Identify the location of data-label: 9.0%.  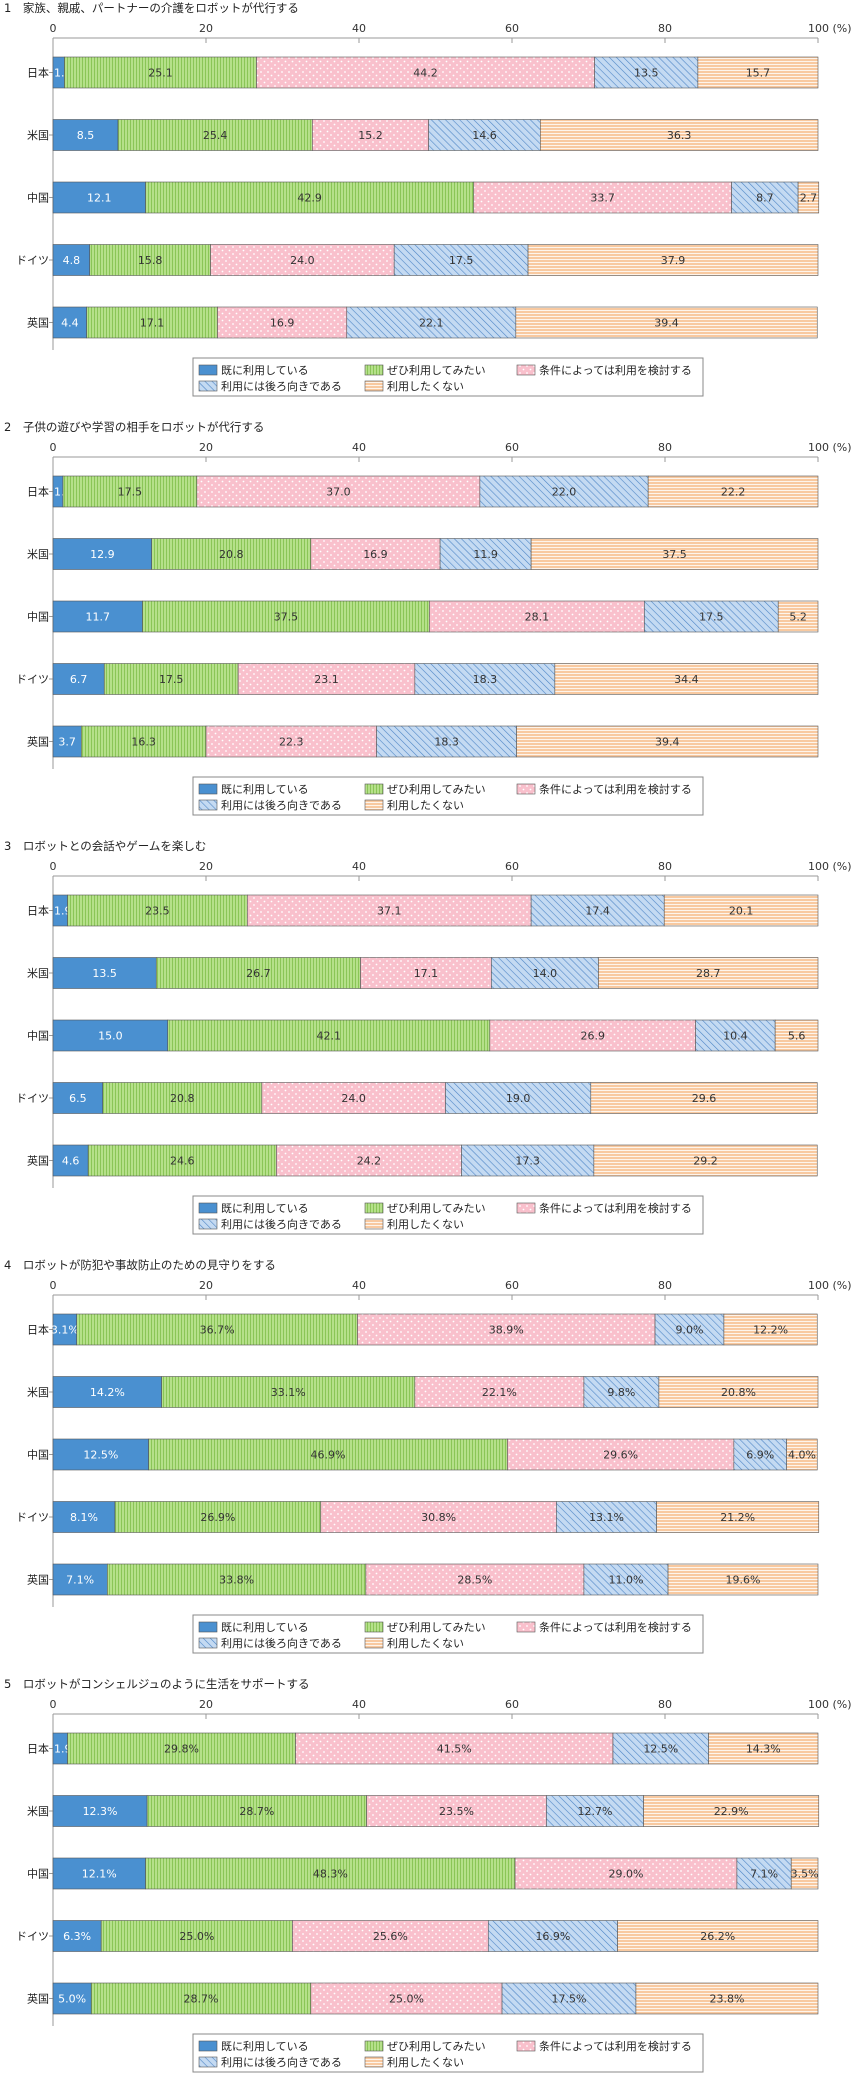
(690, 1330).